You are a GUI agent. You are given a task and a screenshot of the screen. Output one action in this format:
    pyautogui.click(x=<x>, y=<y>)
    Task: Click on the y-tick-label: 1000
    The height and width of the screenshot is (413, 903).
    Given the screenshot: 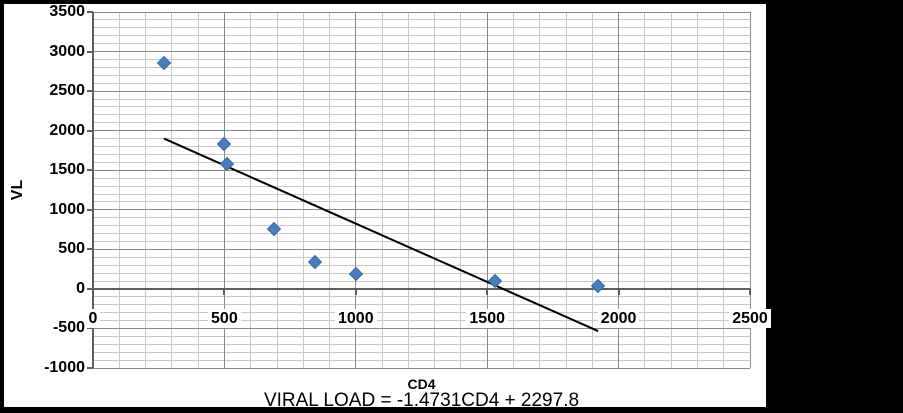 What is the action you would take?
    pyautogui.click(x=67, y=209)
    